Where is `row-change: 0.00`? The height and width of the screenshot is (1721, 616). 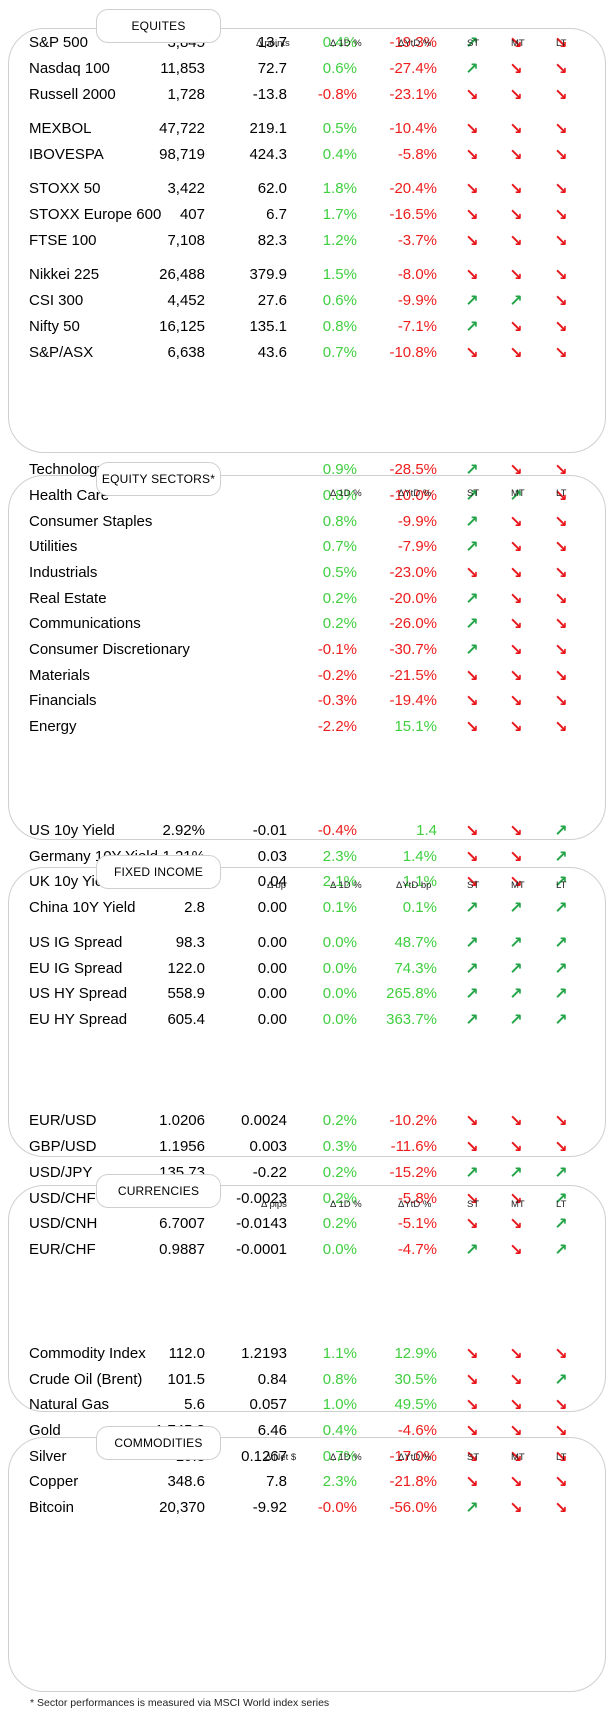
row-change: 0.00 is located at coordinates (272, 907).